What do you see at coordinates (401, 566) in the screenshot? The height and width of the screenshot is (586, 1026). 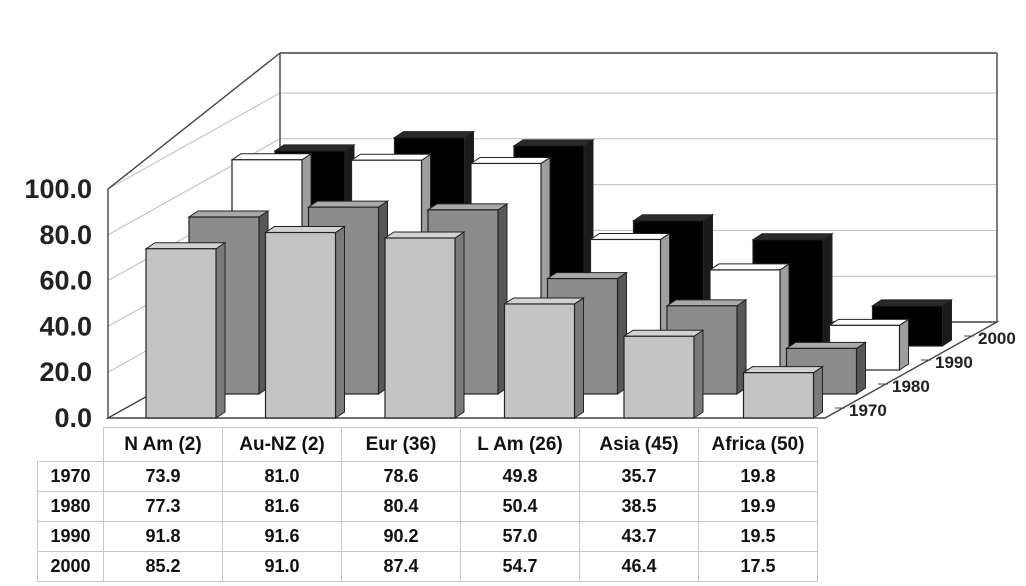 I see `table-cell: 87.4` at bounding box center [401, 566].